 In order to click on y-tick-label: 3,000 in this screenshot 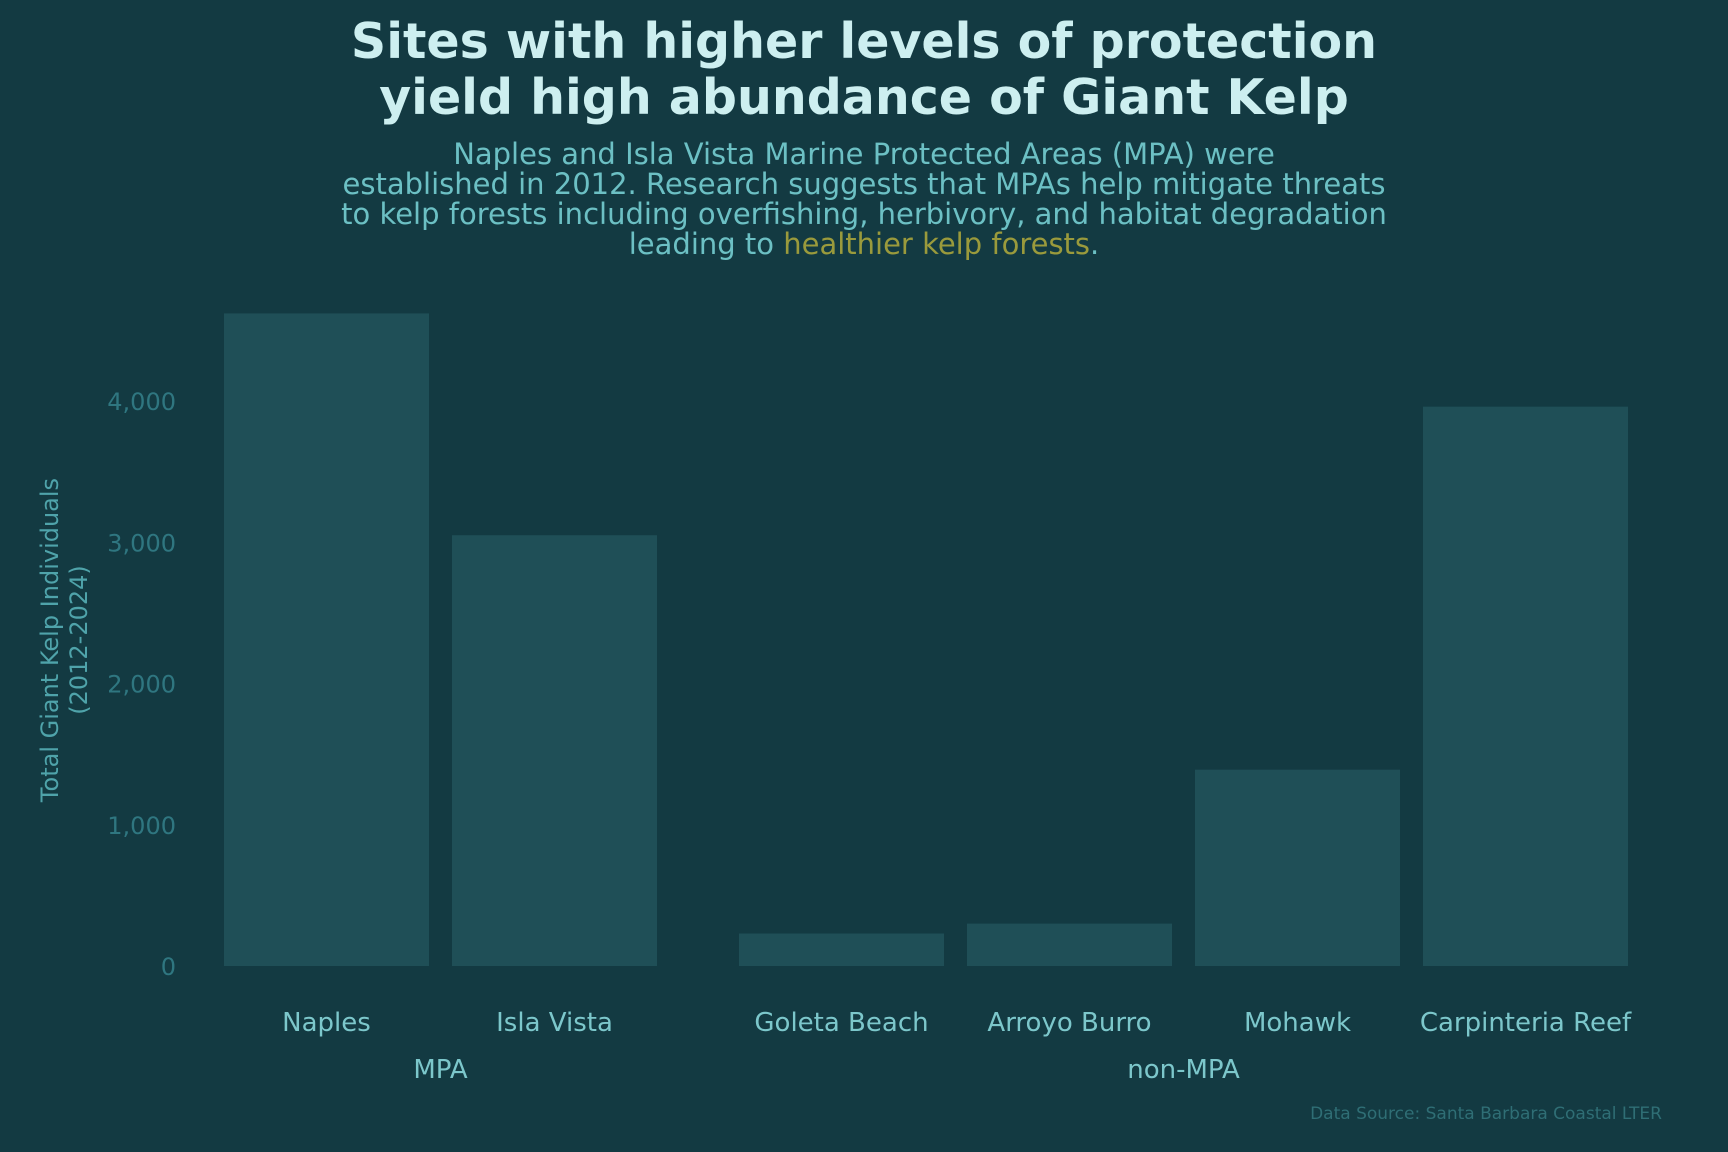, I will do `click(141, 543)`.